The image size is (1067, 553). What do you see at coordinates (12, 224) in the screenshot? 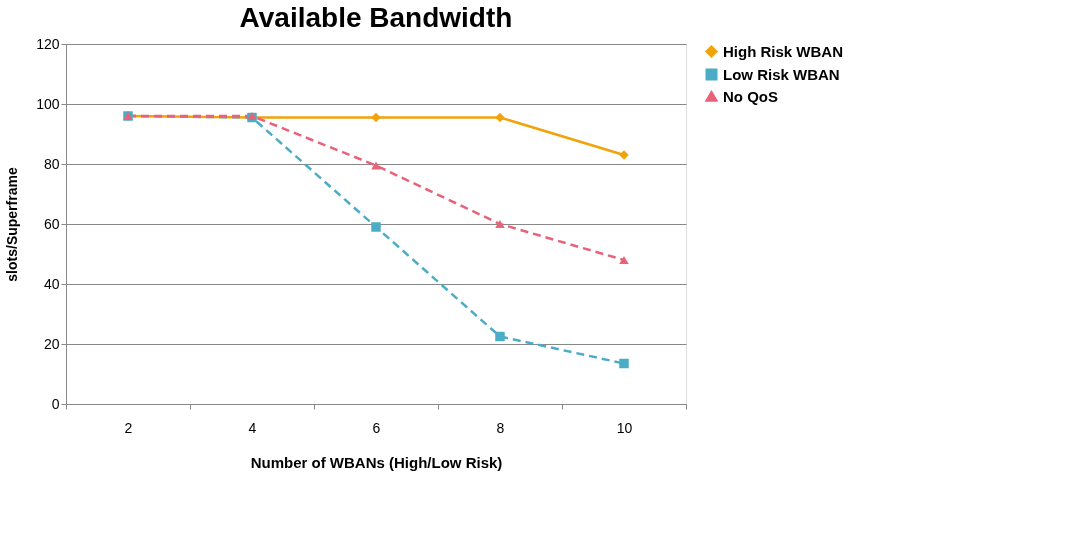
I see `y-axis-title: slots/Superframe` at bounding box center [12, 224].